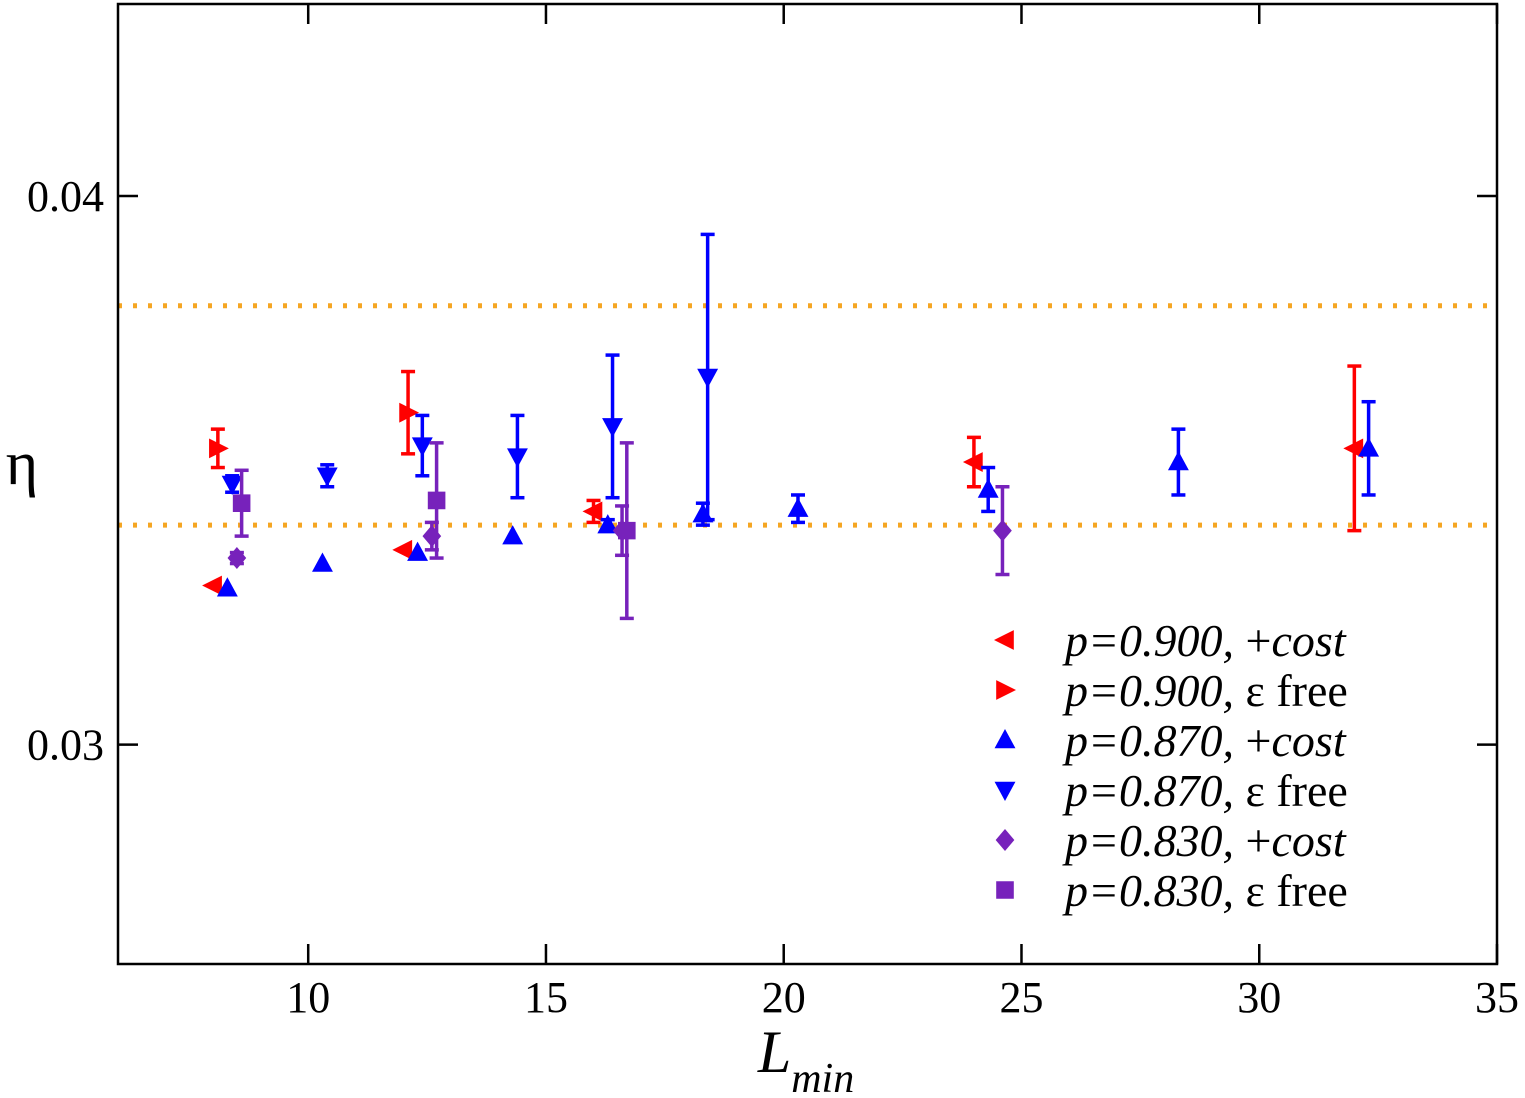 The height and width of the screenshot is (1098, 1525). I want to click on legend-item-2: p=0.900, ε free, so click(1172, 690).